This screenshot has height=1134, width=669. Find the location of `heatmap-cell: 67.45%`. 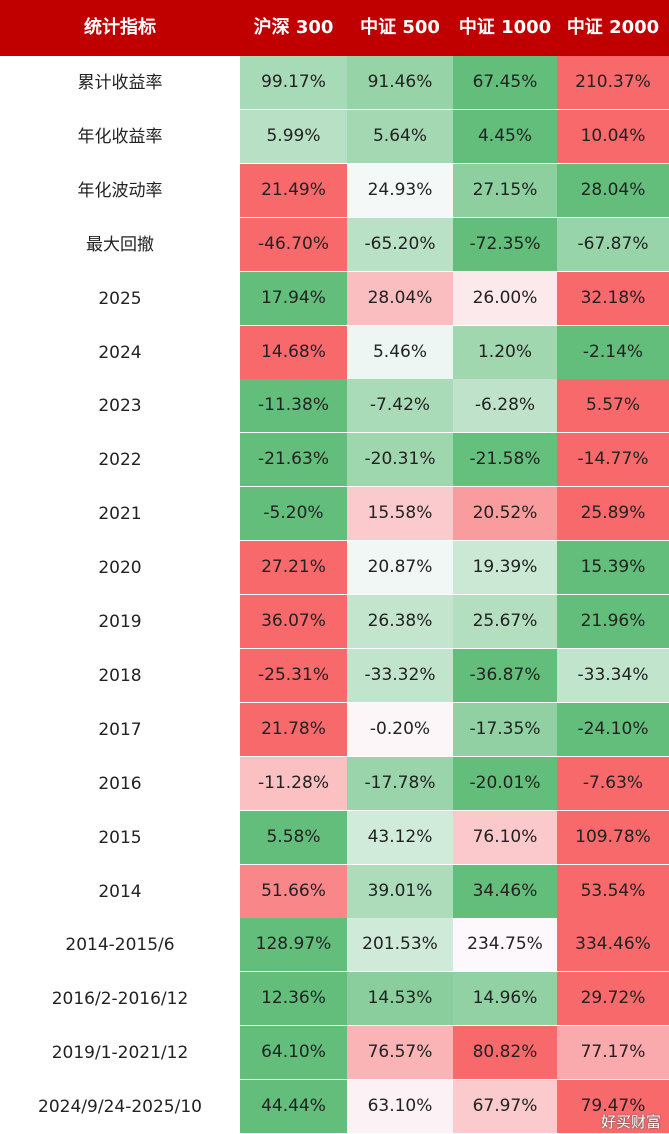

heatmap-cell: 67.45% is located at coordinates (505, 82).